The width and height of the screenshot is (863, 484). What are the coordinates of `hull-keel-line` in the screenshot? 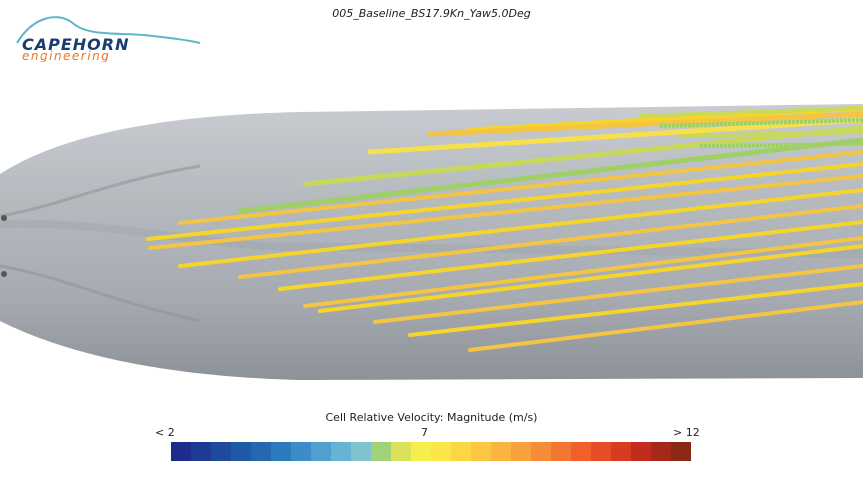 It's located at (100, 243).